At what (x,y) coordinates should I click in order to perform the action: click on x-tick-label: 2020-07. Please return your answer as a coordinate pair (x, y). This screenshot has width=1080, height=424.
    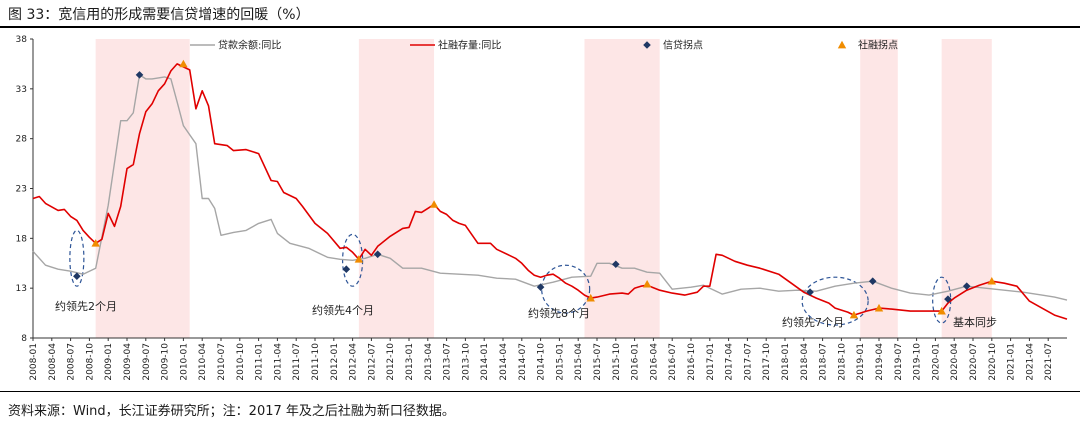
    Looking at the image, I should click on (974, 362).